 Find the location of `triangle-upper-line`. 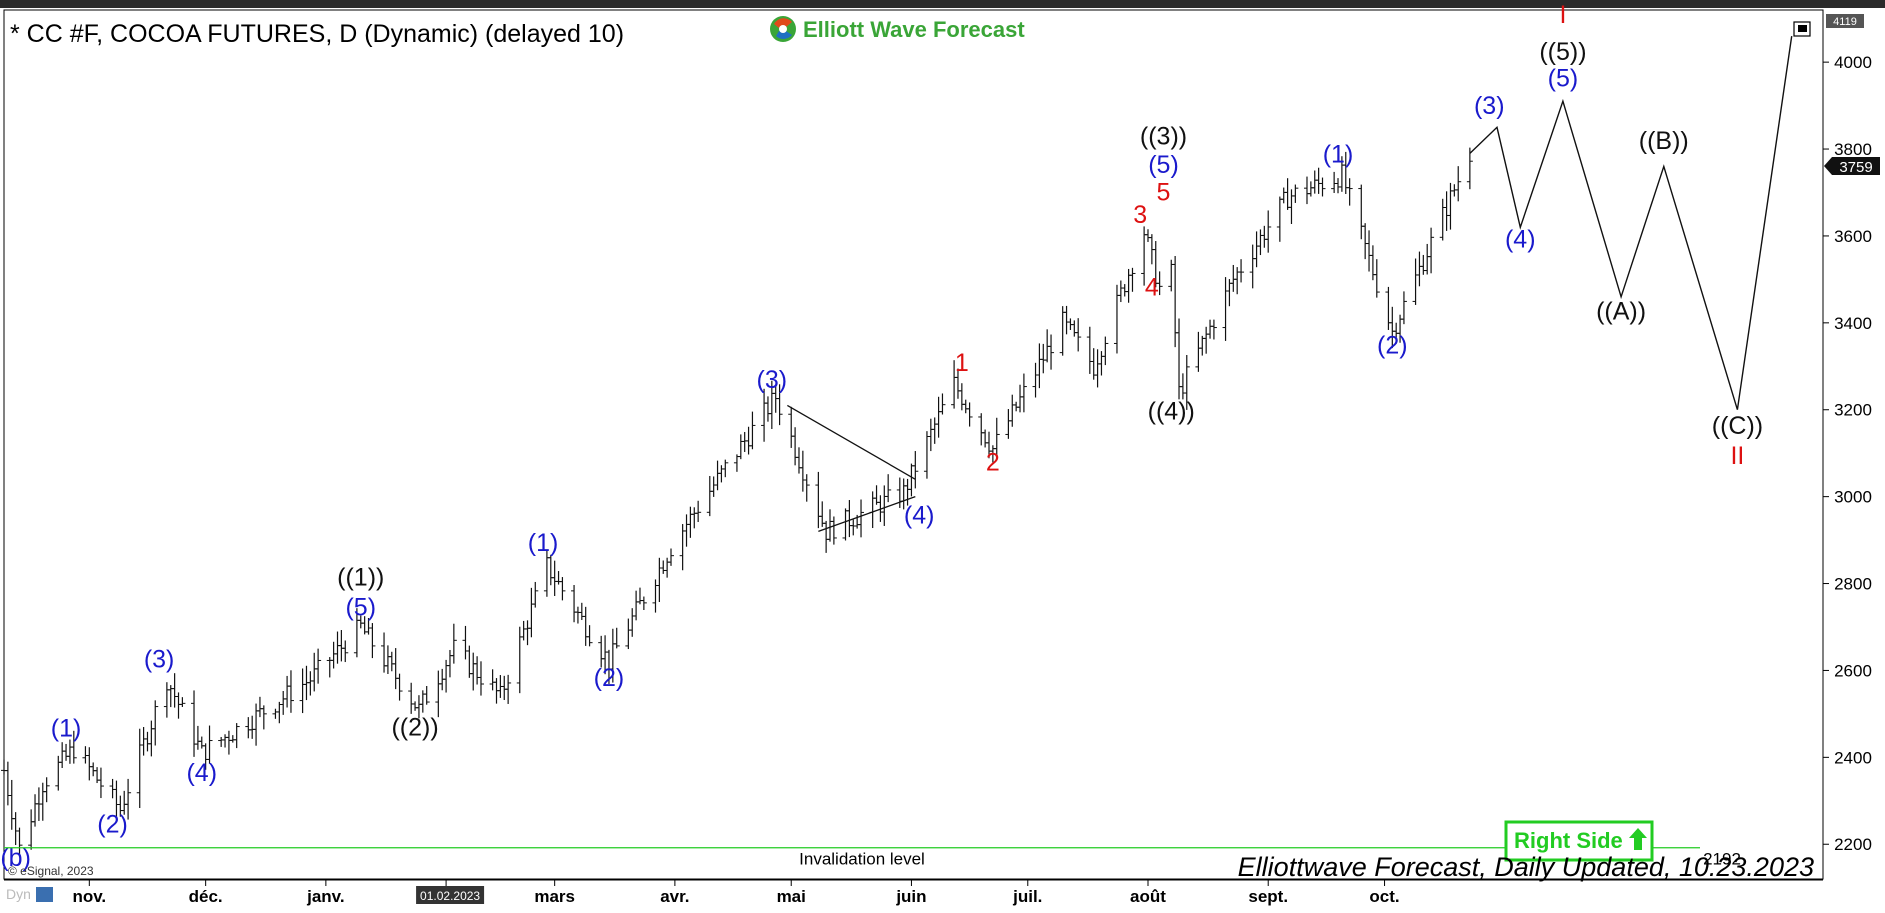

triangle-upper-line is located at coordinates (851, 442).